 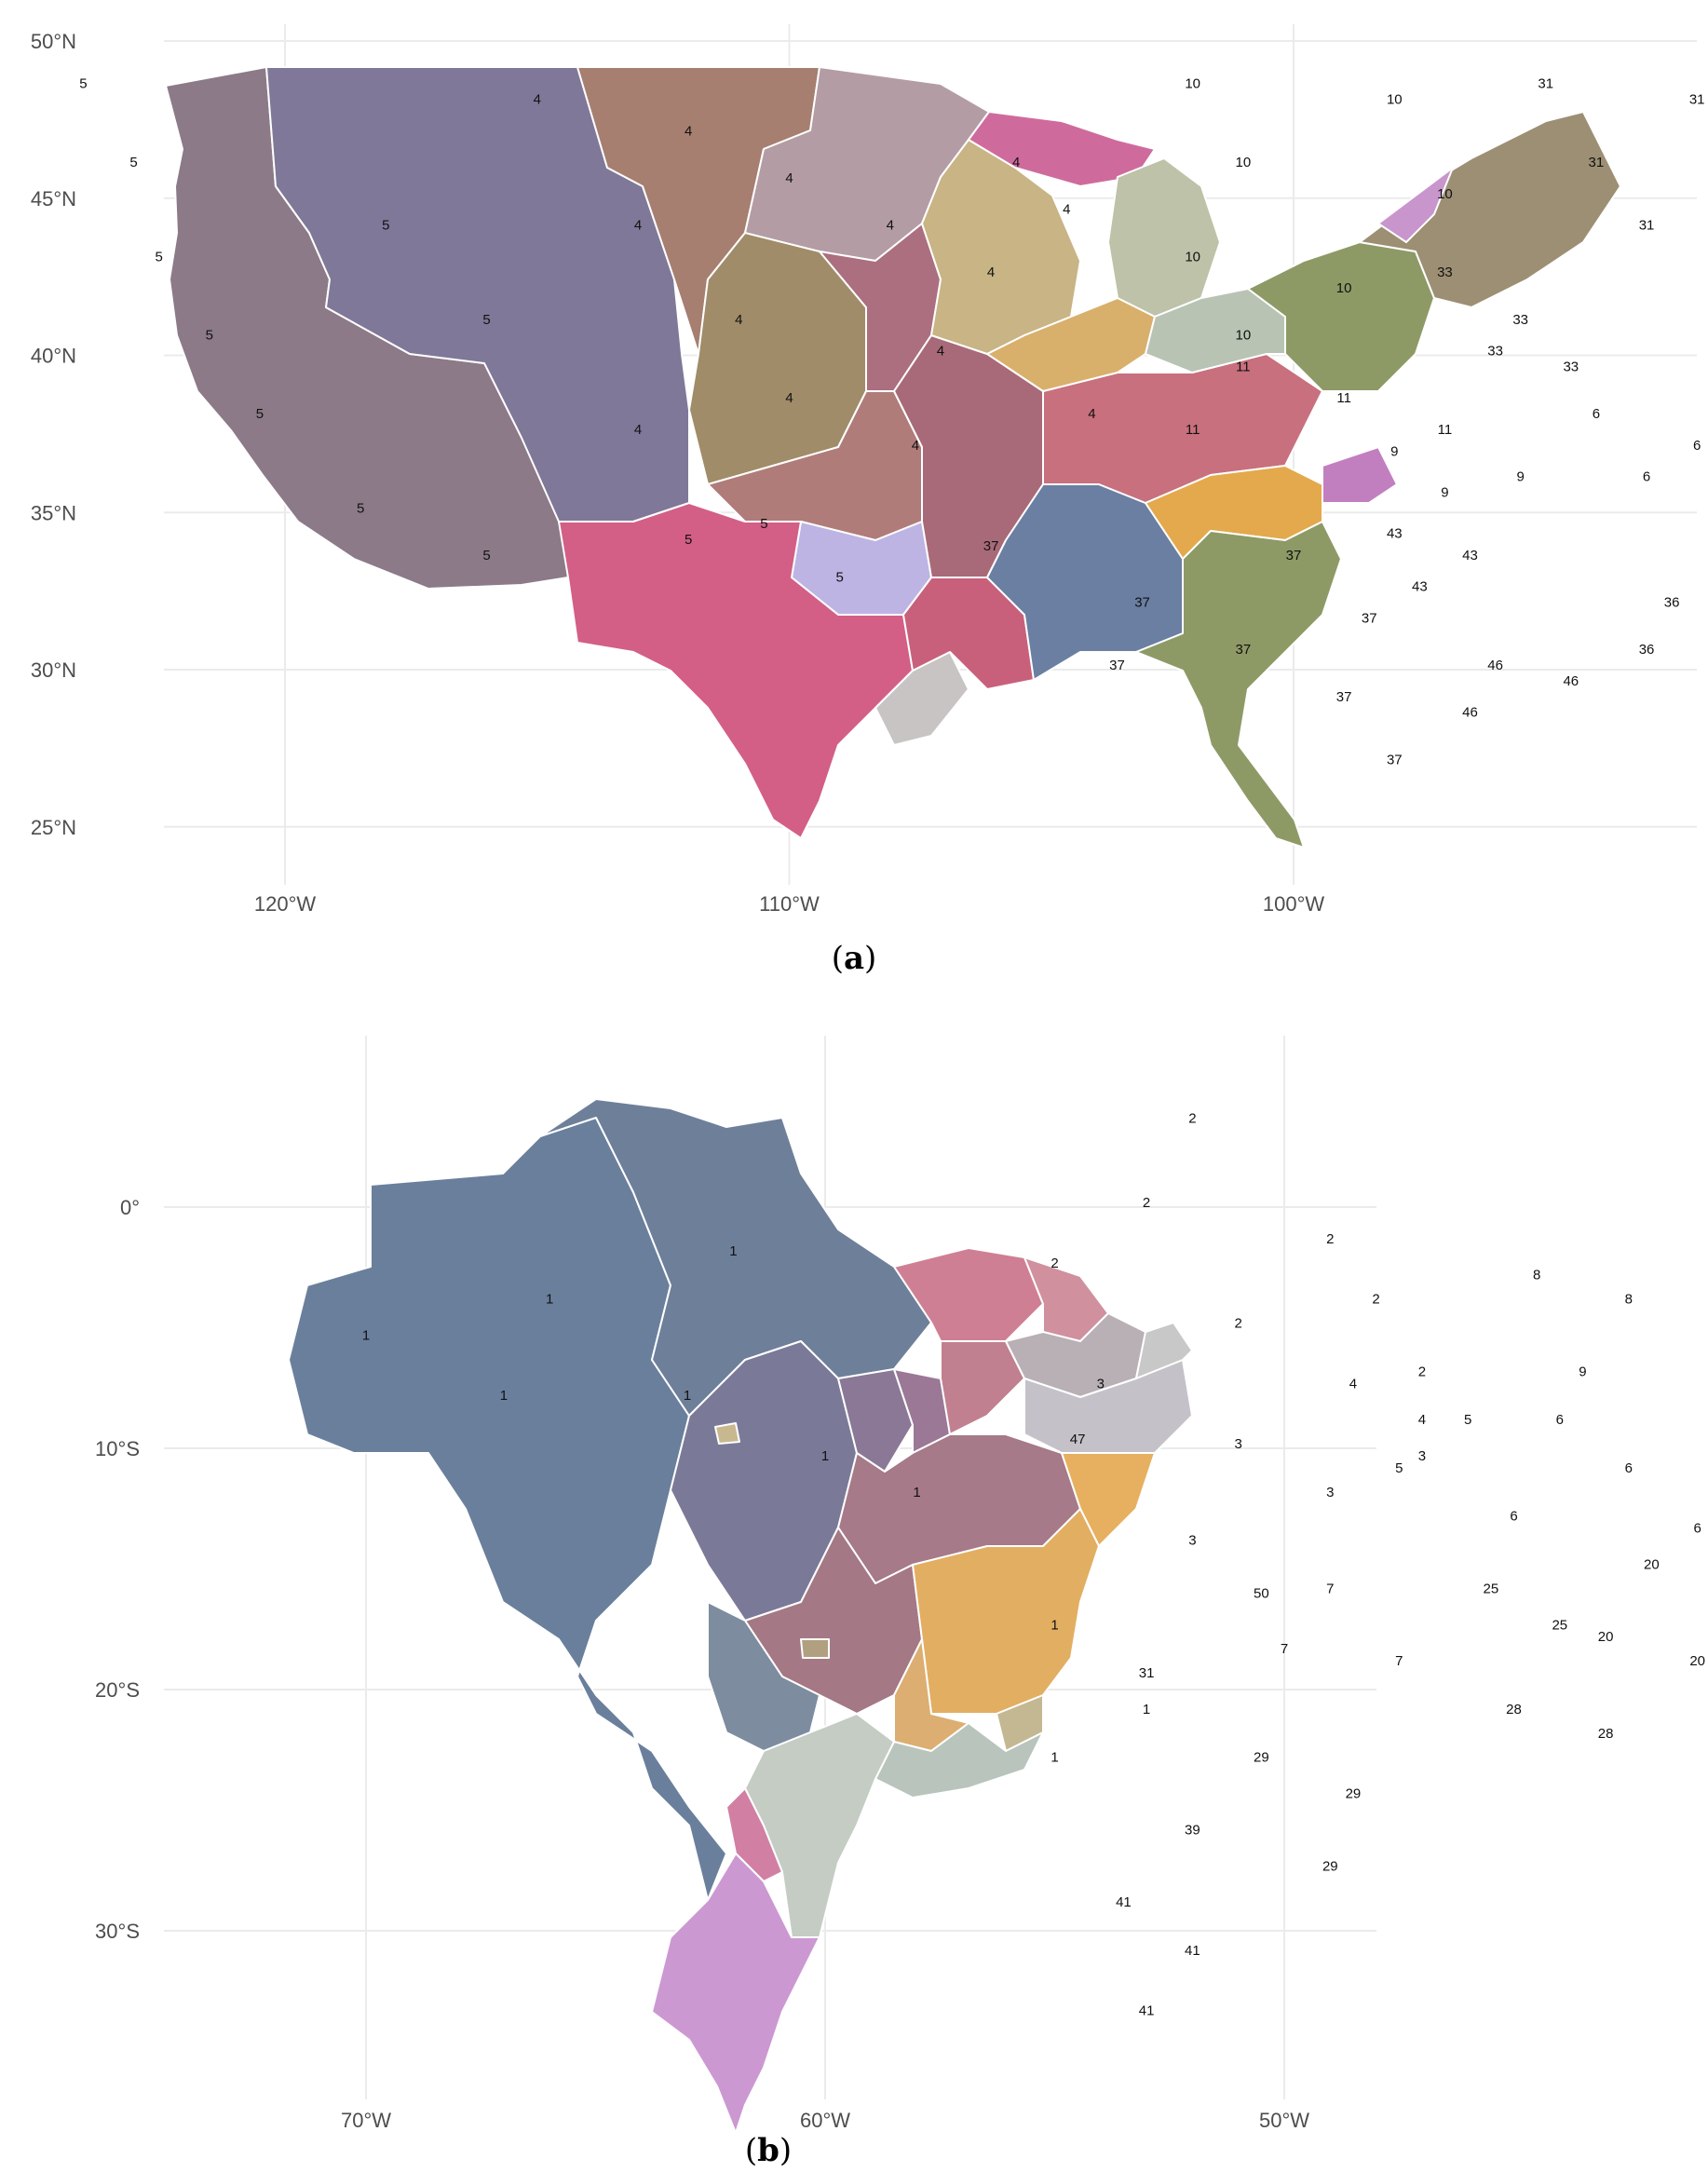 What do you see at coordinates (53, 512) in the screenshot?
I see `y-tick-label: 35°N` at bounding box center [53, 512].